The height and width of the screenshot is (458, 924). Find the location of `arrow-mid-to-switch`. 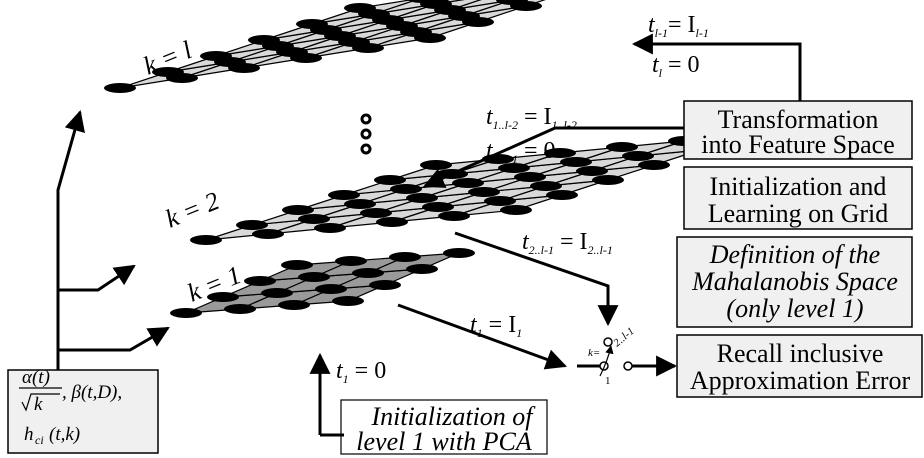

arrow-mid-to-switch is located at coordinates (536, 279).